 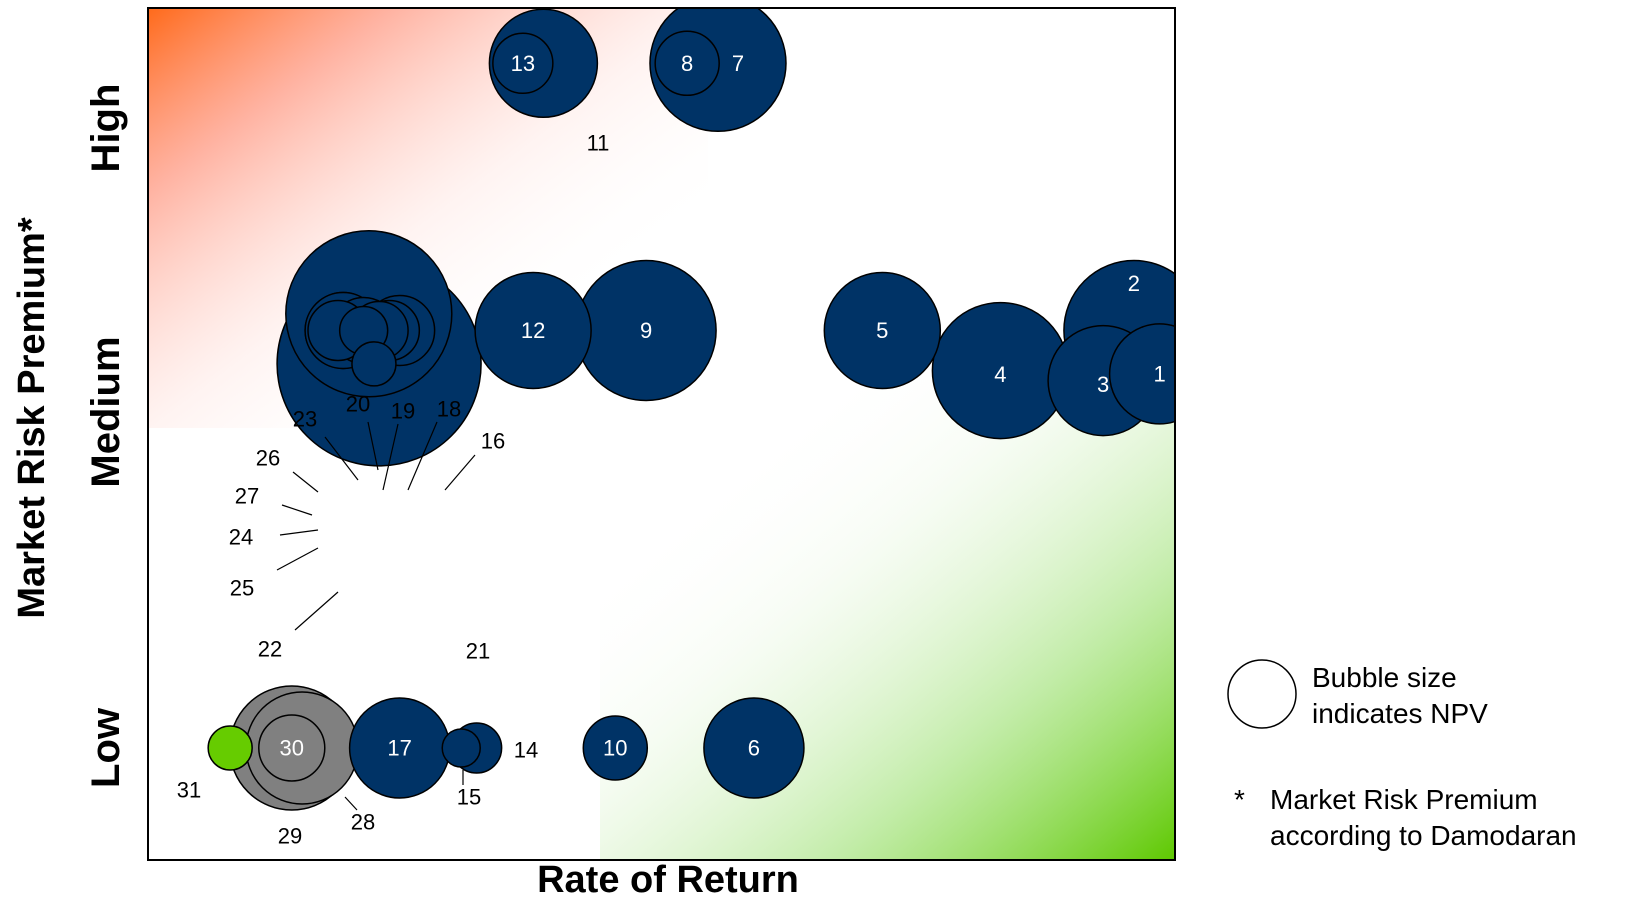 I want to click on bubble-label-29: 29, so click(x=290, y=836).